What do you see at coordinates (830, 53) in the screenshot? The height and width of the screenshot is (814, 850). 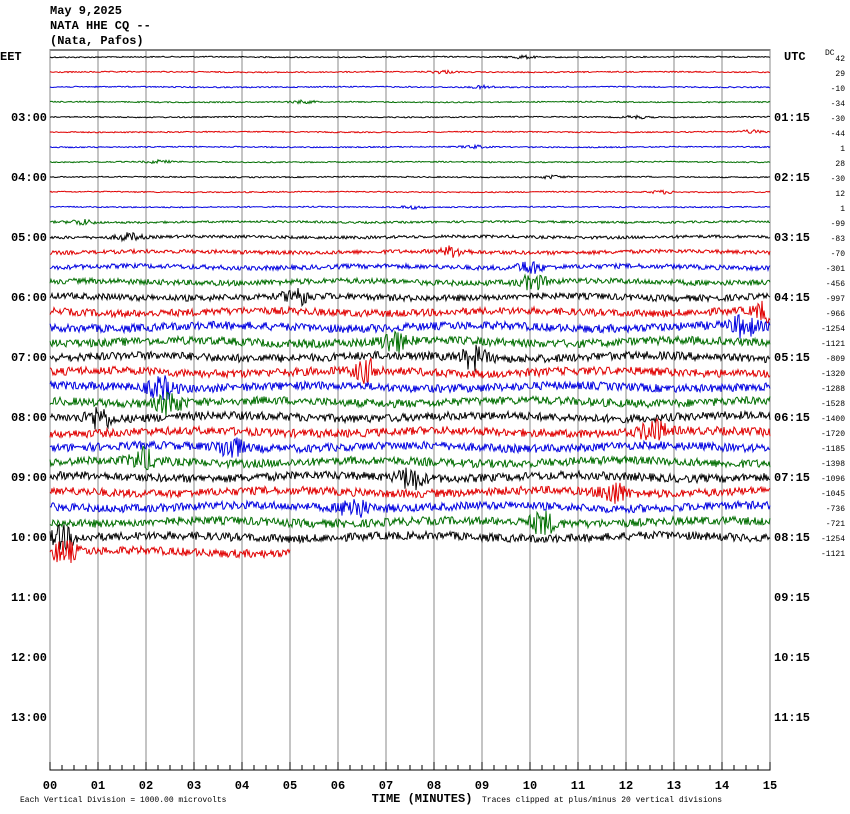 I see `dc-header: DC` at bounding box center [830, 53].